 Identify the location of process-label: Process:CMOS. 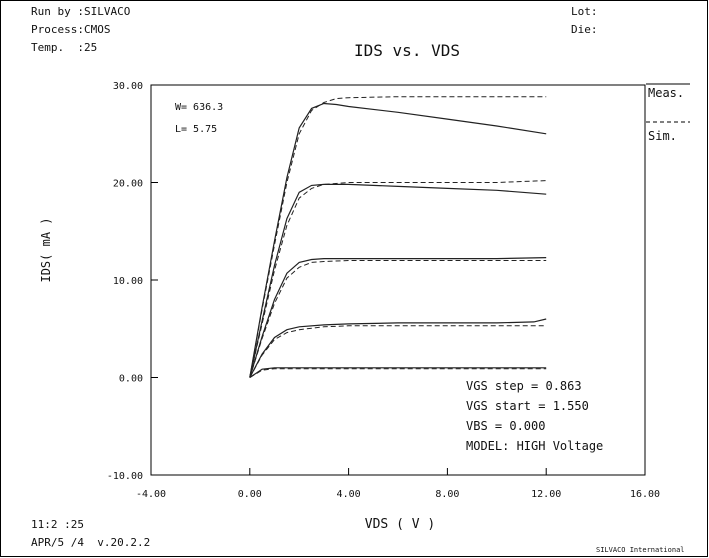
(71, 29).